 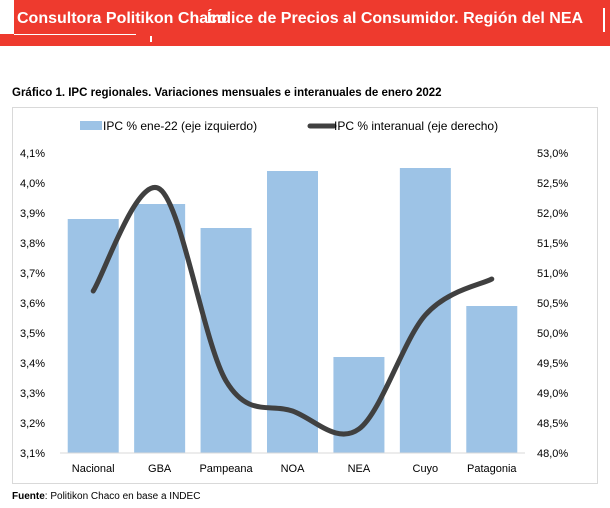 I want to click on left-axis-tick: 3,7%, so click(x=32, y=274).